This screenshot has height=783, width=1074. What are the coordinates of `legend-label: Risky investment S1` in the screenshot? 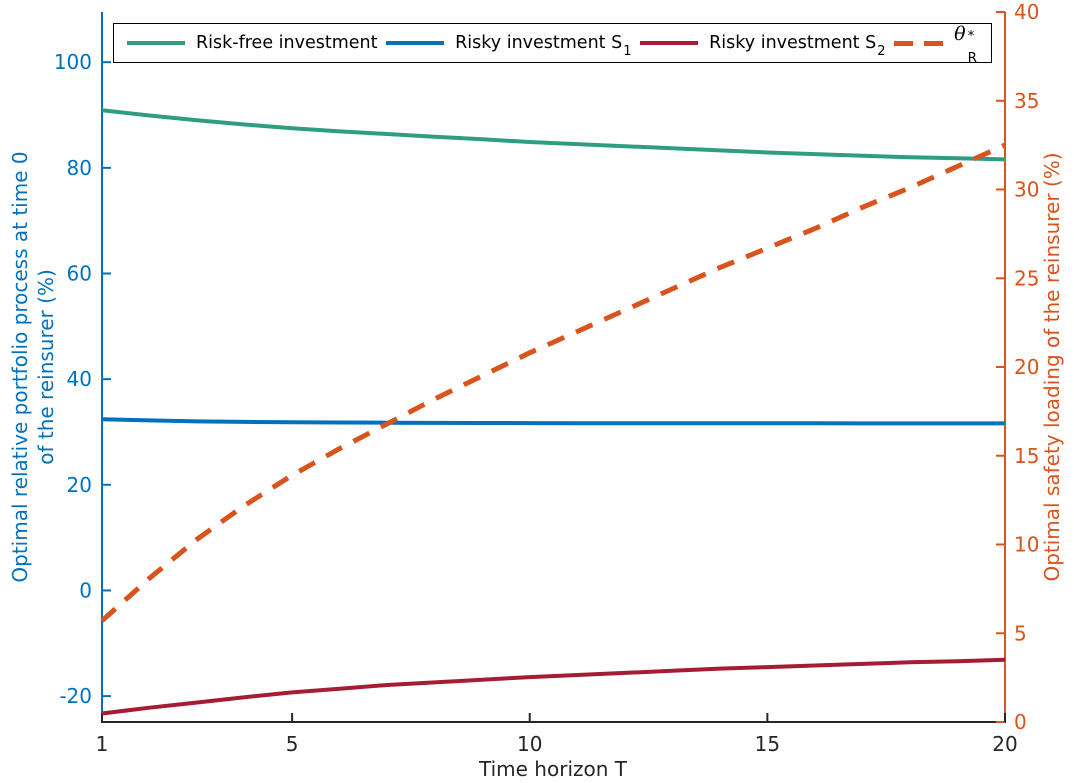 It's located at (543, 46).